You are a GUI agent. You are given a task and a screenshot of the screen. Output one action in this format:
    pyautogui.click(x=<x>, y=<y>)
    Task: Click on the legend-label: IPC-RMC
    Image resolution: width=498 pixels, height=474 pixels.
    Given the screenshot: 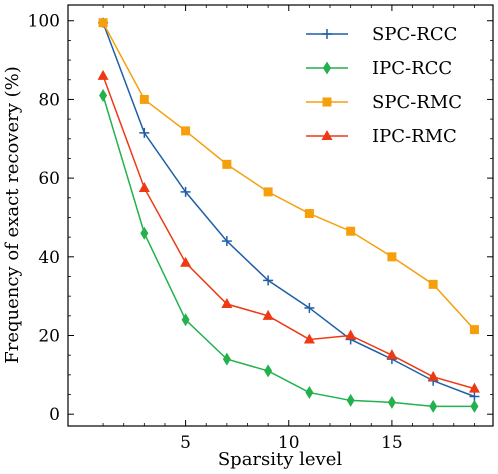 What is the action you would take?
    pyautogui.click(x=414, y=136)
    